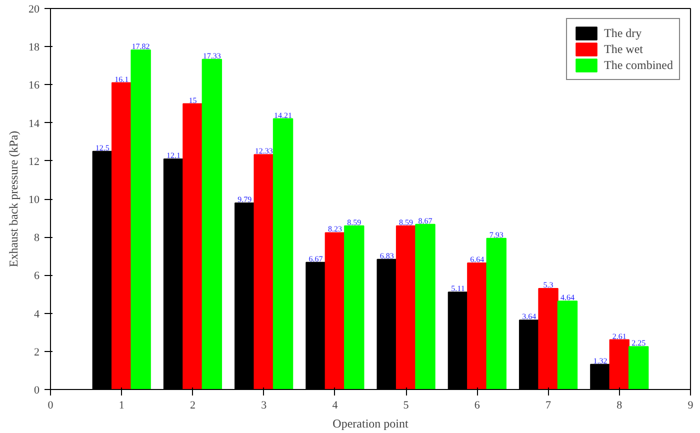 This screenshot has height=433, width=700. Describe the element at coordinates (370, 423) in the screenshot. I see `x-axis-title: Operation point` at that location.